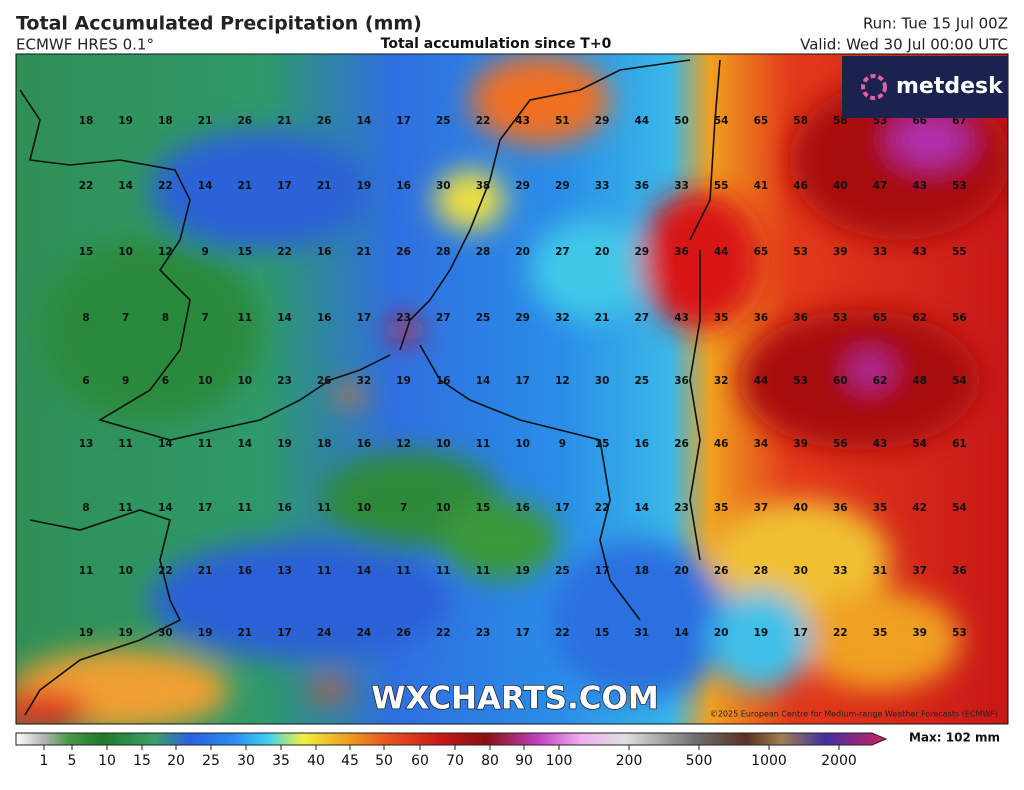  Describe the element at coordinates (85, 45) in the screenshot. I see `model: ECMWF HRES 0.1°` at that location.